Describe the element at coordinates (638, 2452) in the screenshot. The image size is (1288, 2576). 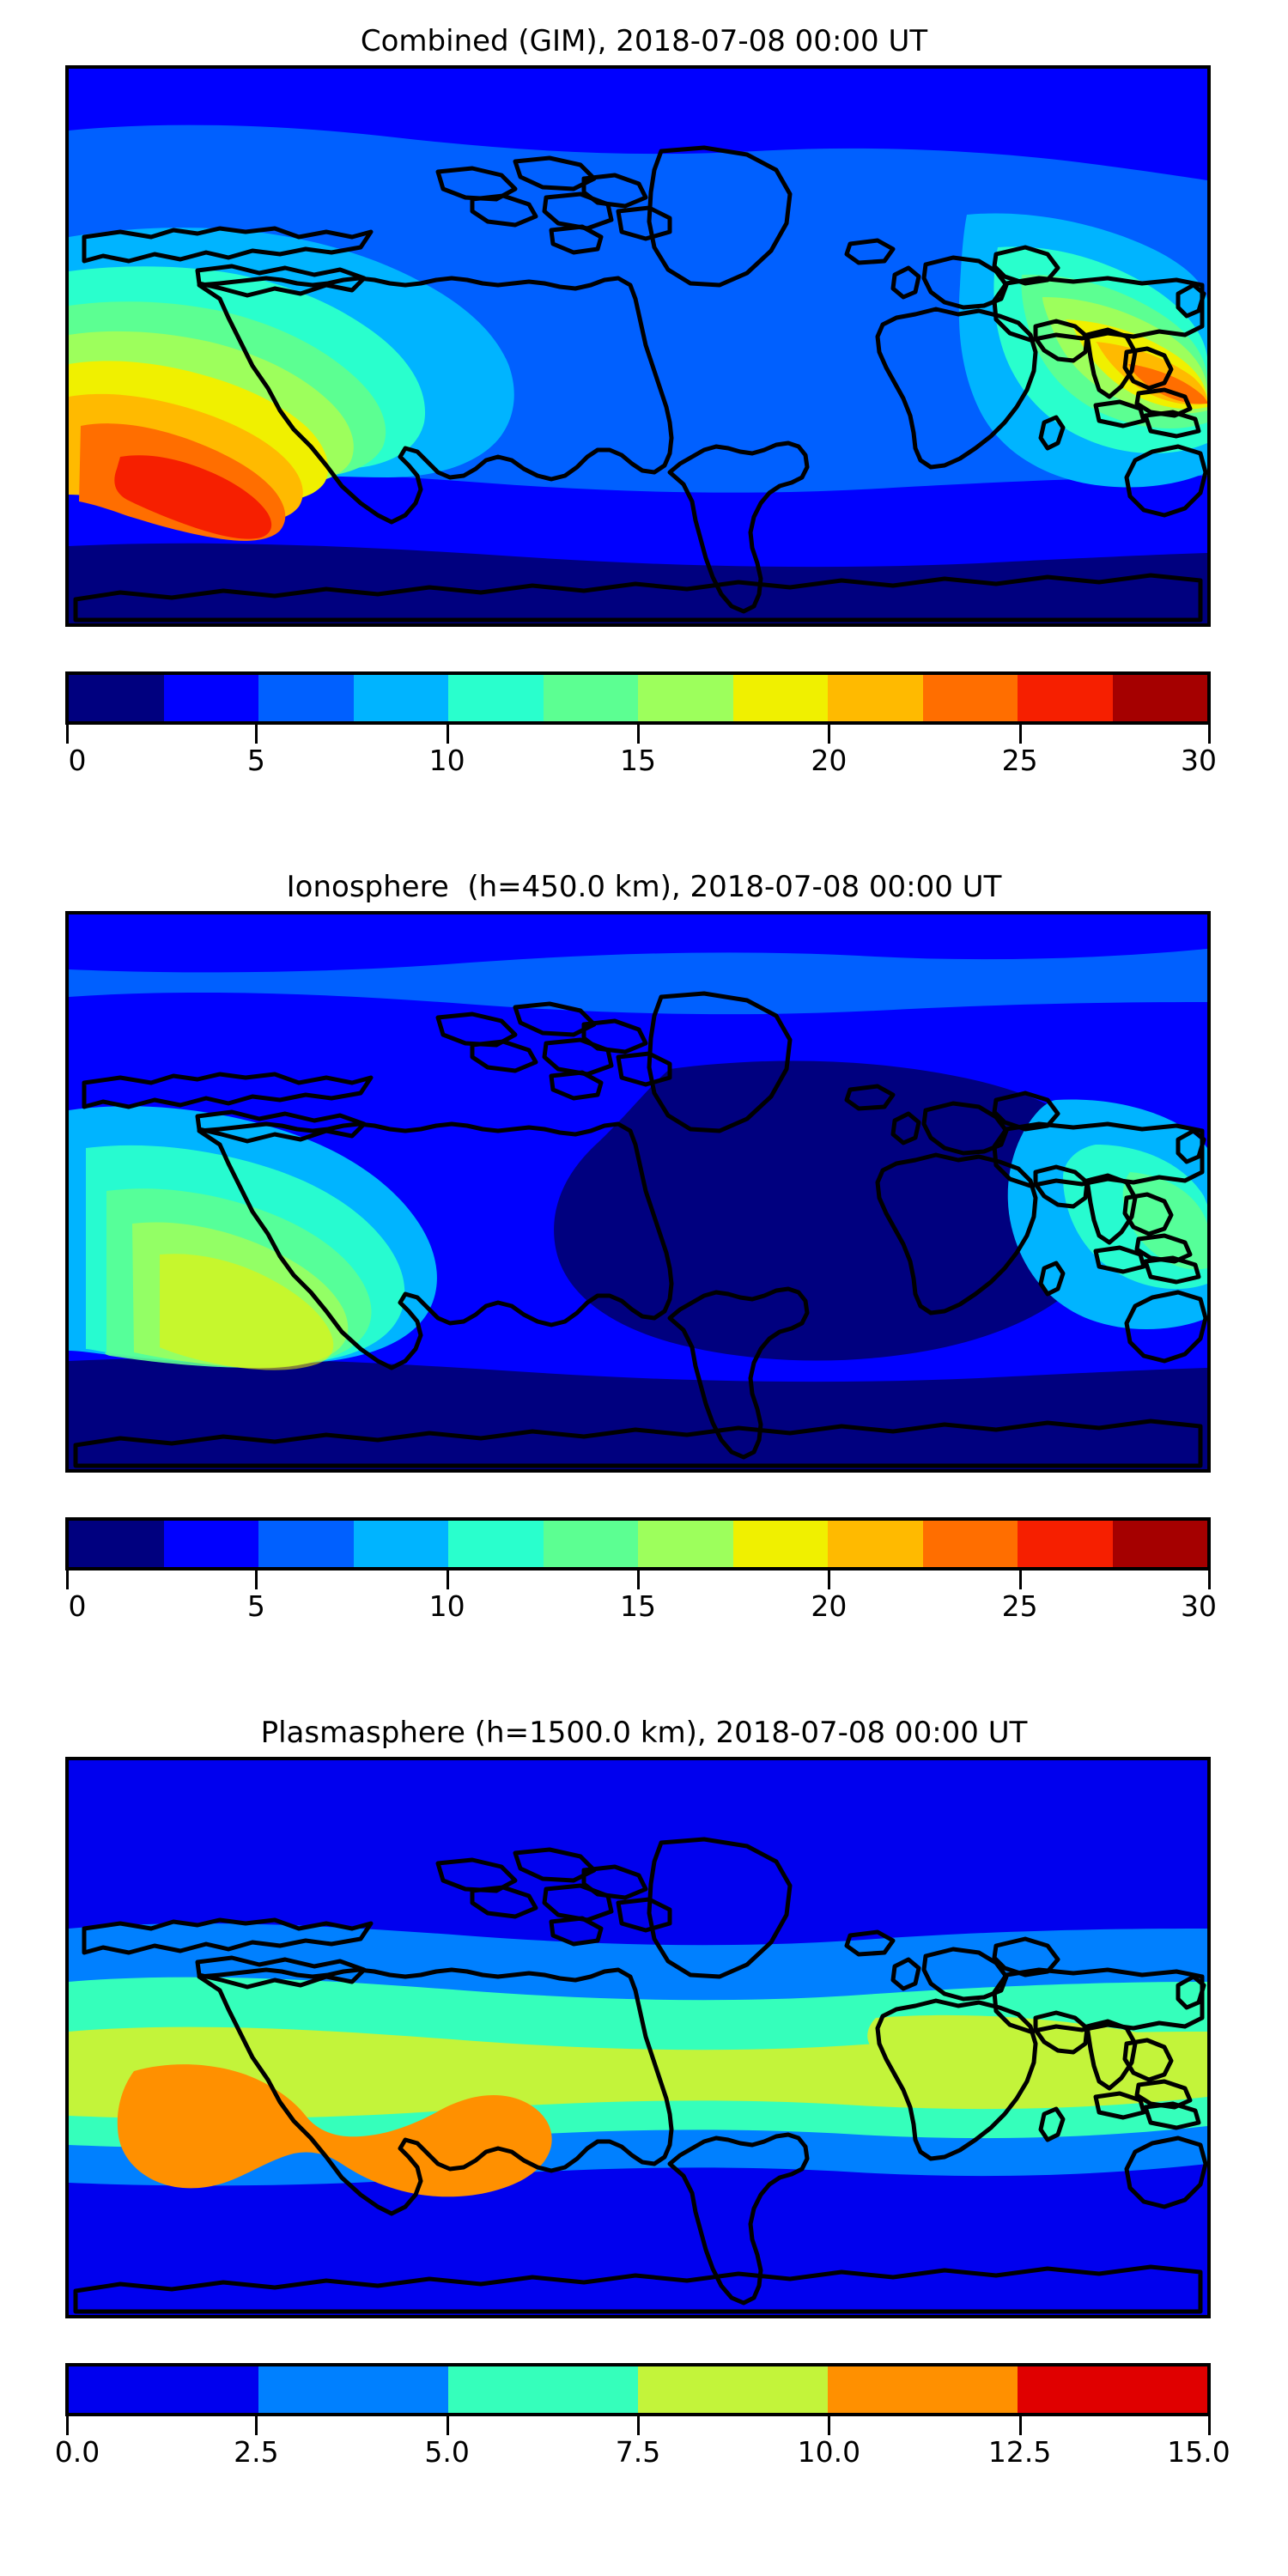
I see `colorbar-tick-label: 7.5` at that location.